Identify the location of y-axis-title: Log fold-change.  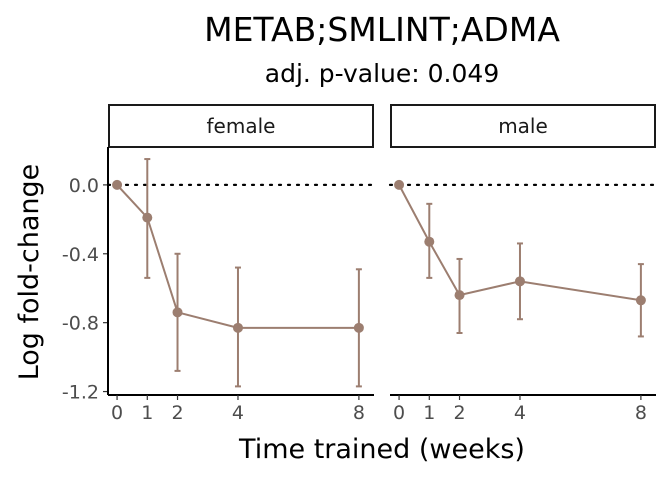
(29, 272).